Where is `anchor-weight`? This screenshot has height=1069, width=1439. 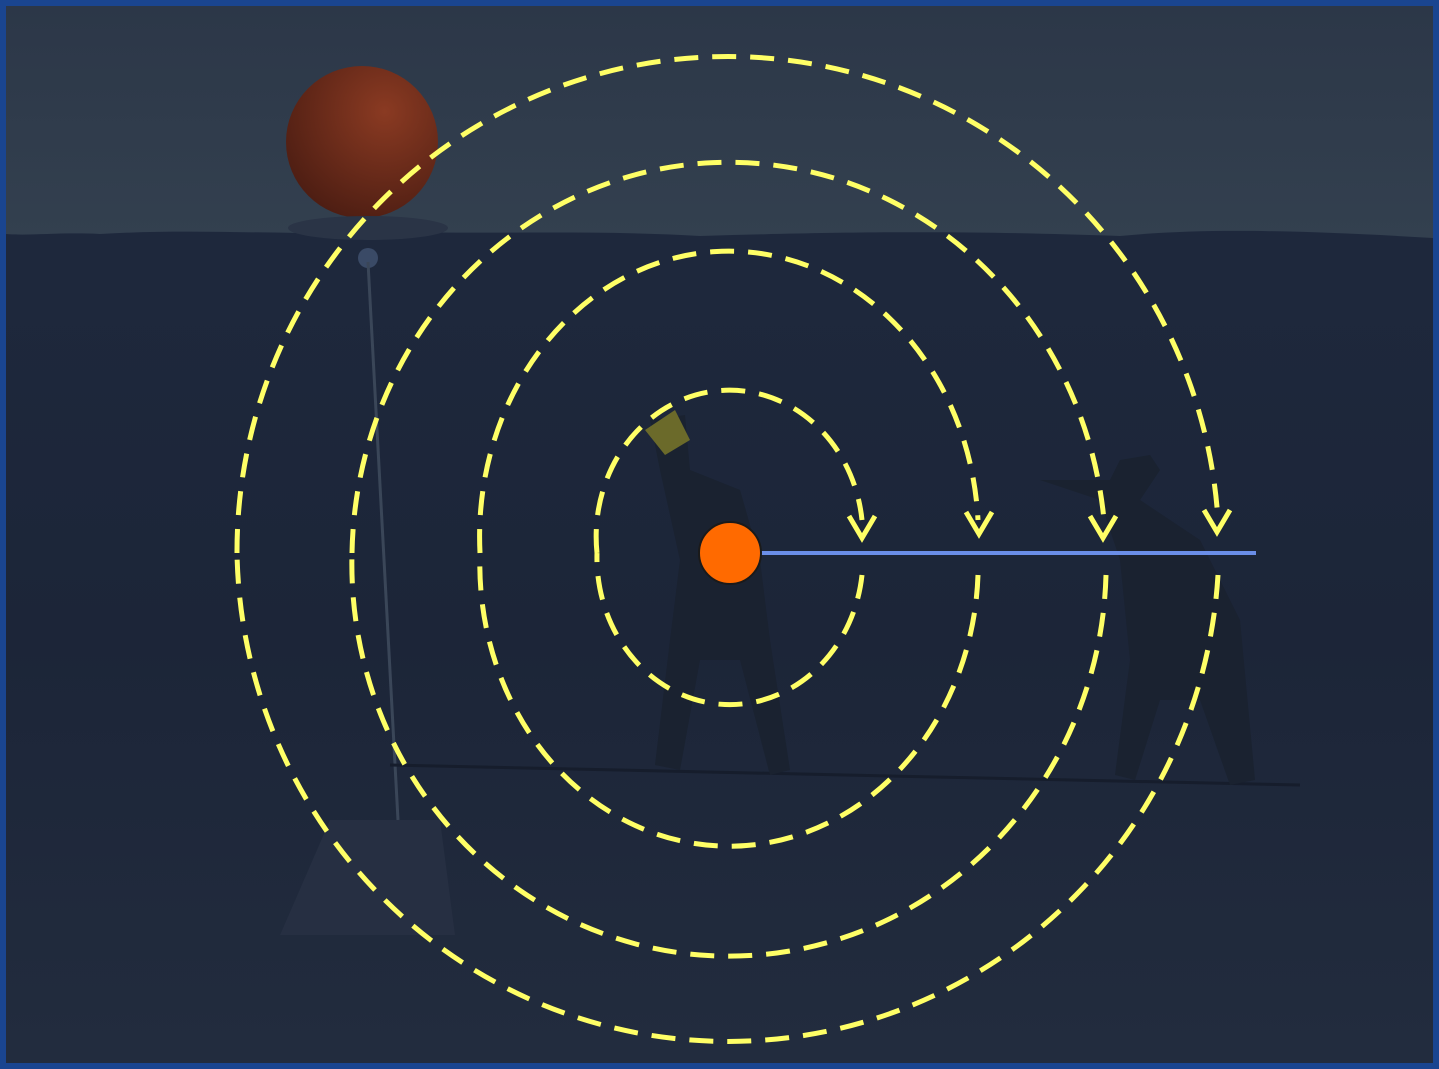
anchor-weight is located at coordinates (367, 877).